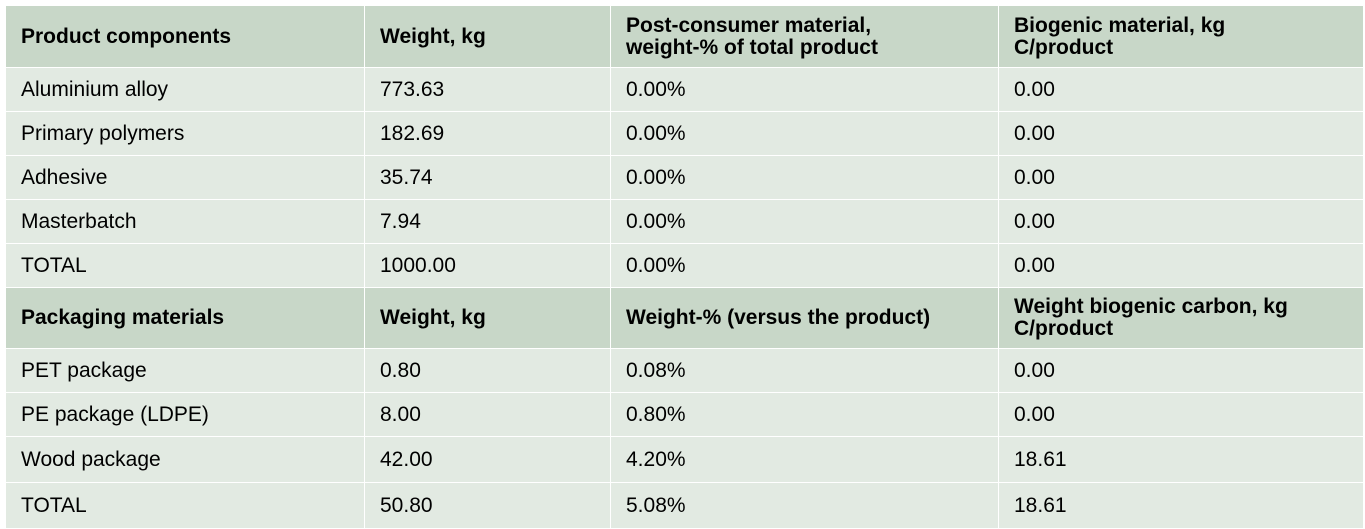 Image resolution: width=1365 pixels, height=529 pixels. What do you see at coordinates (487, 505) in the screenshot?
I see `cell-weight: 50.80` at bounding box center [487, 505].